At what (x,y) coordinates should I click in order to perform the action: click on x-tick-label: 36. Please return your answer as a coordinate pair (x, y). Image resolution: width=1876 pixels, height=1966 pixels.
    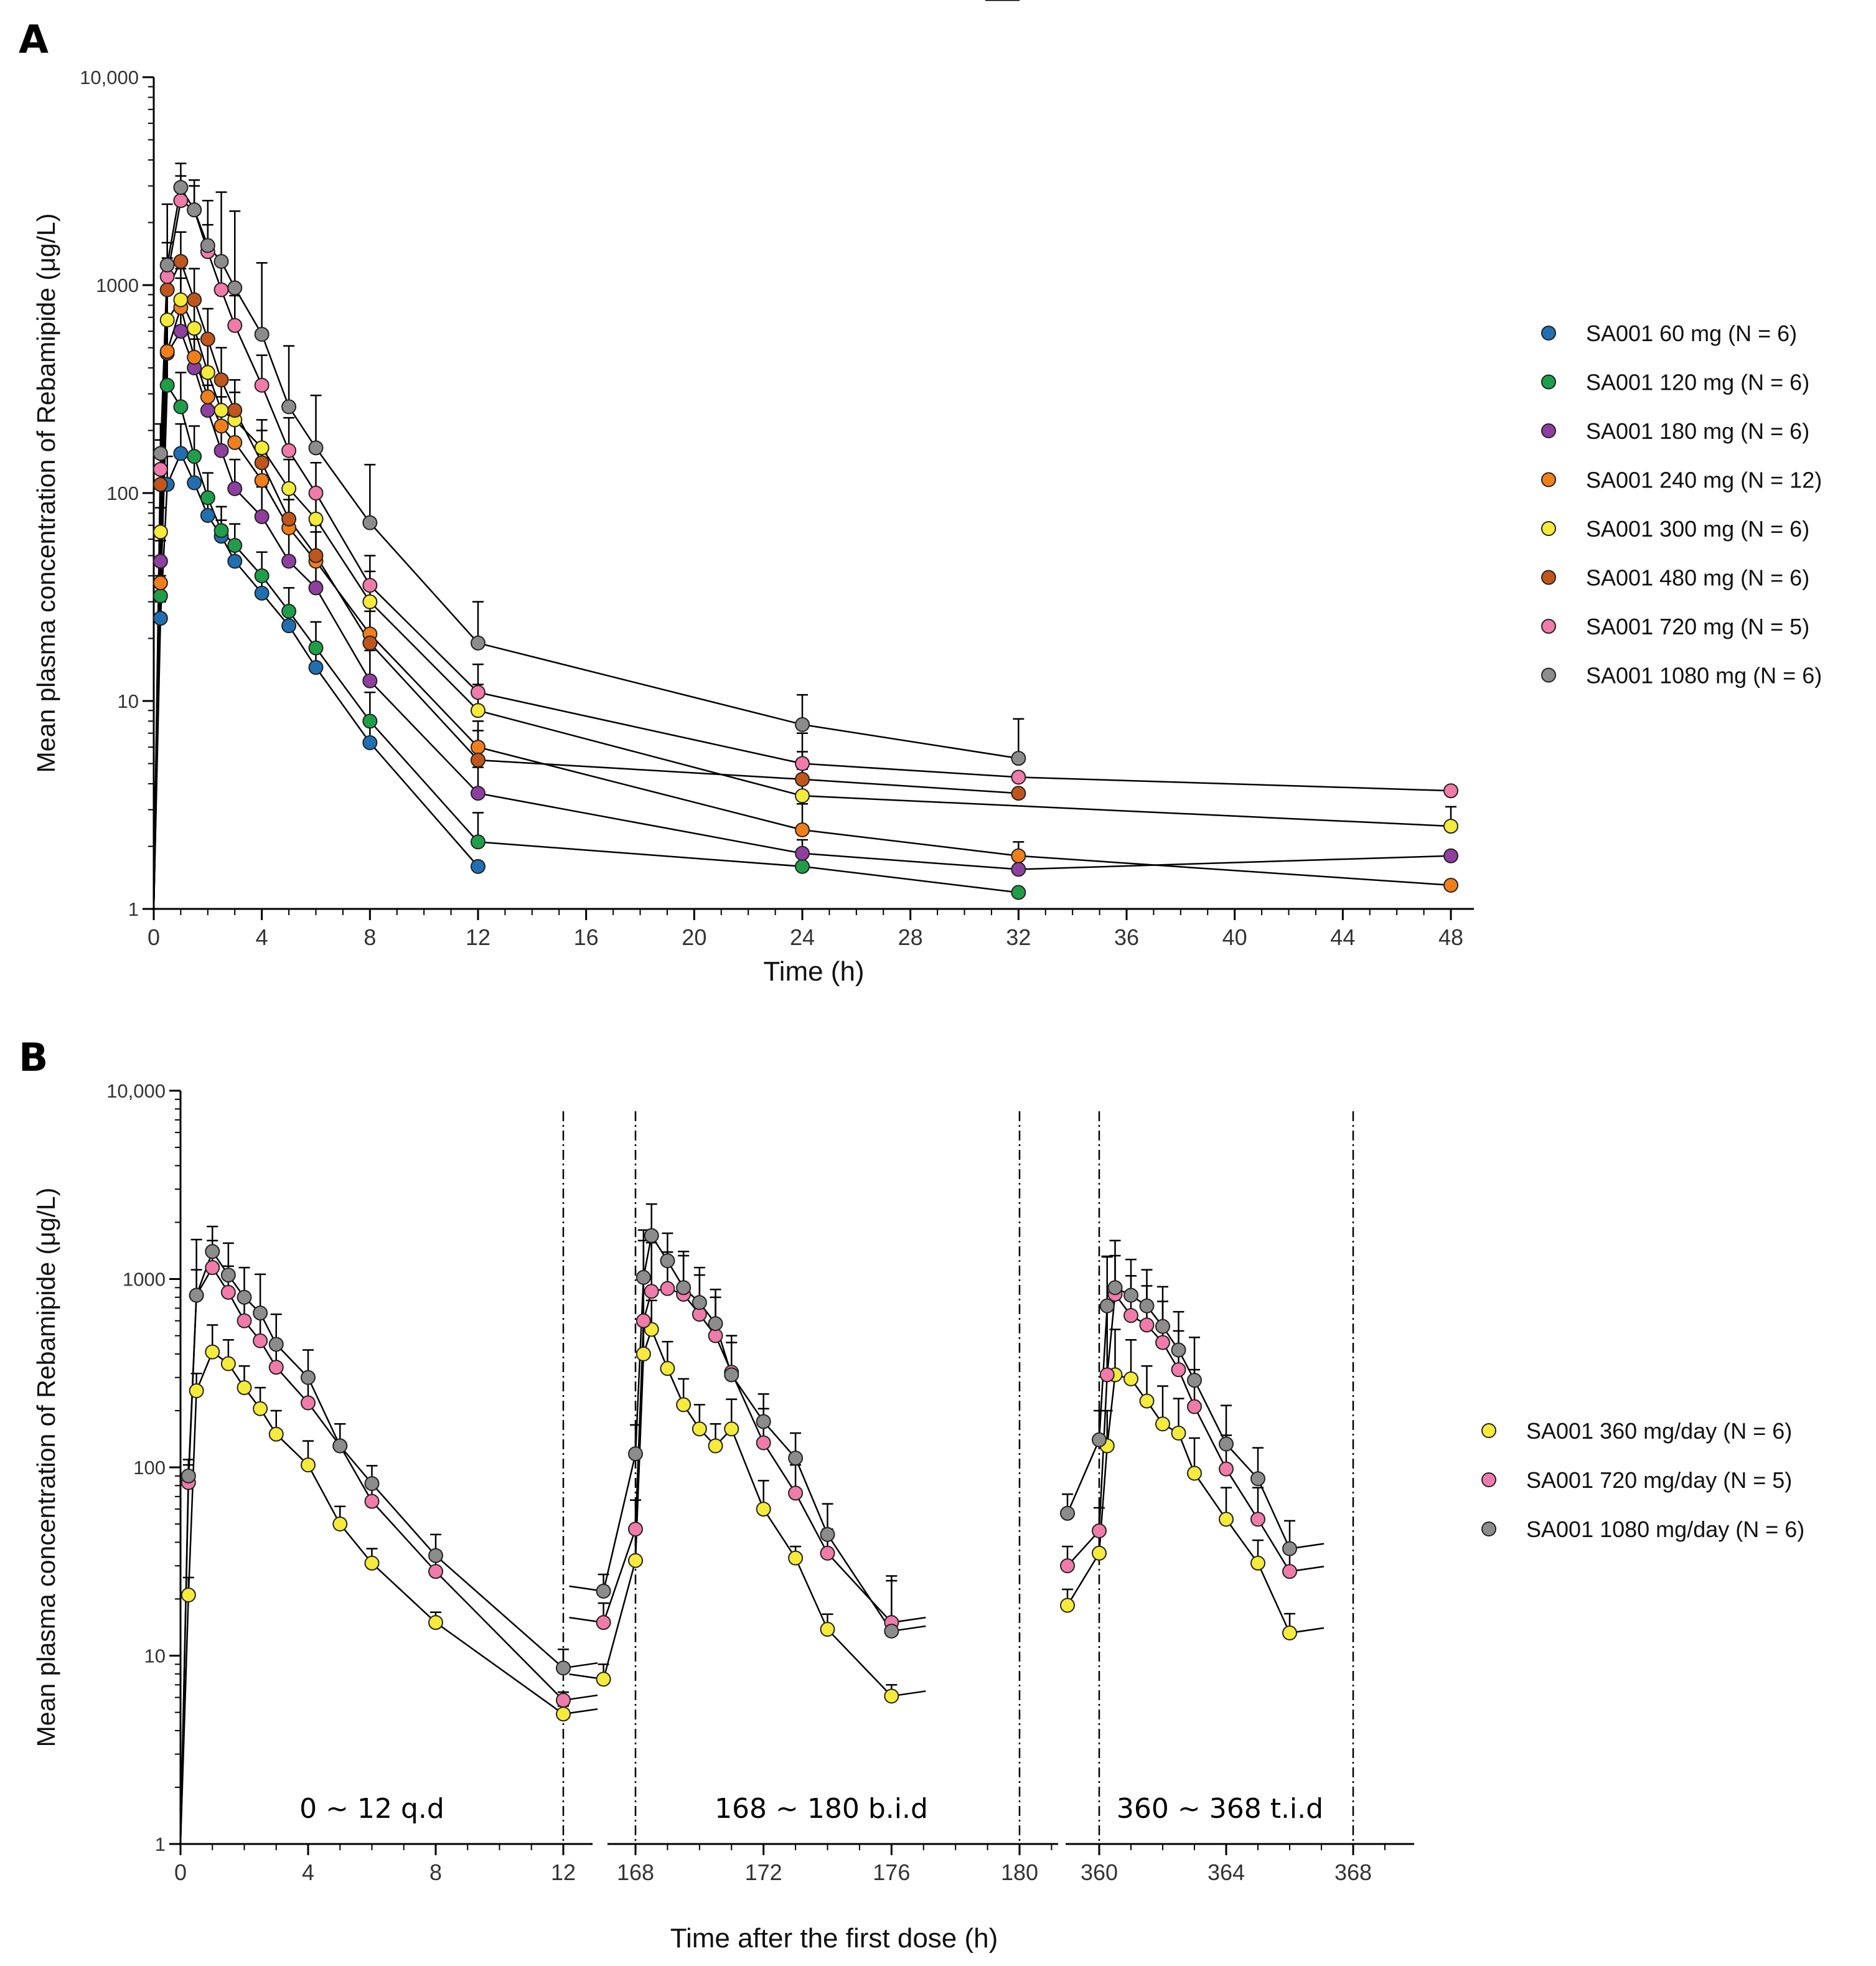
    Looking at the image, I should click on (1126, 937).